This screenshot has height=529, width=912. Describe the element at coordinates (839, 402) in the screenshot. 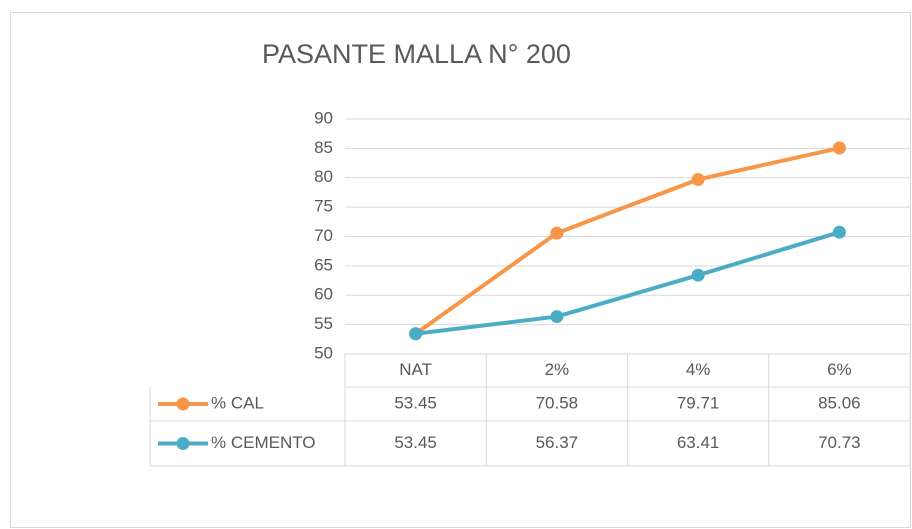

I see `table-value: 85.06` at that location.